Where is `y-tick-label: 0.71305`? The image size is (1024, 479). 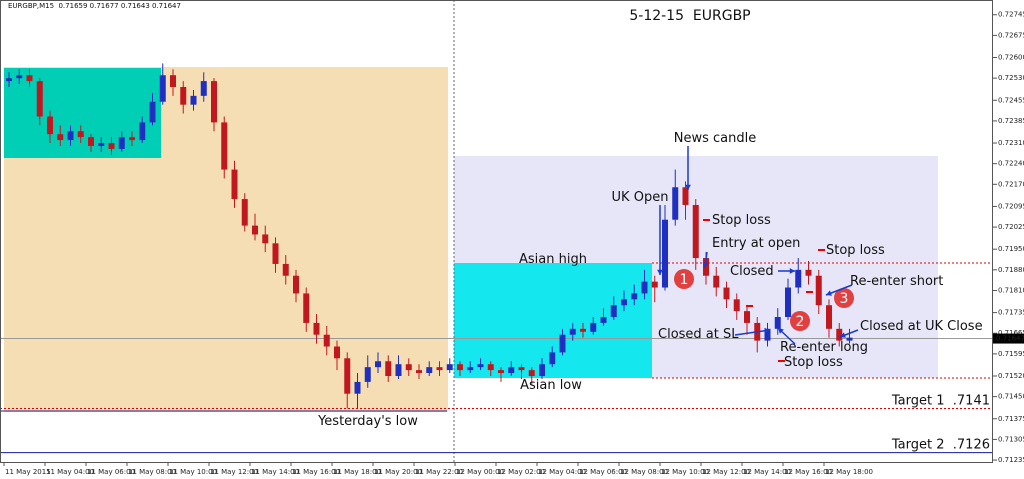 y-tick-label: 0.71305 is located at coordinates (1011, 439).